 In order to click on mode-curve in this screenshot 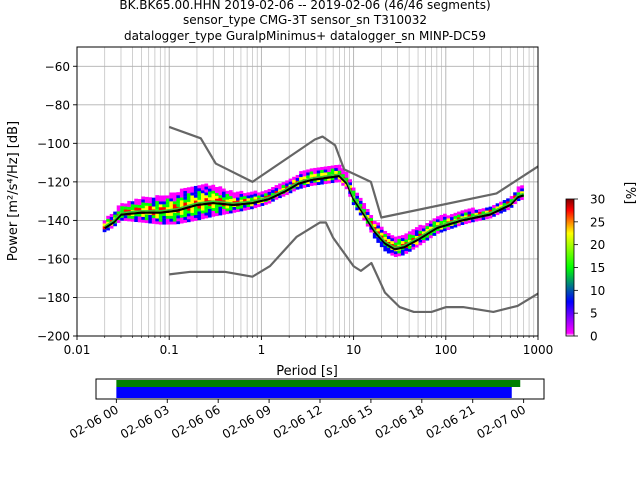, I will do `click(314, 212)`.